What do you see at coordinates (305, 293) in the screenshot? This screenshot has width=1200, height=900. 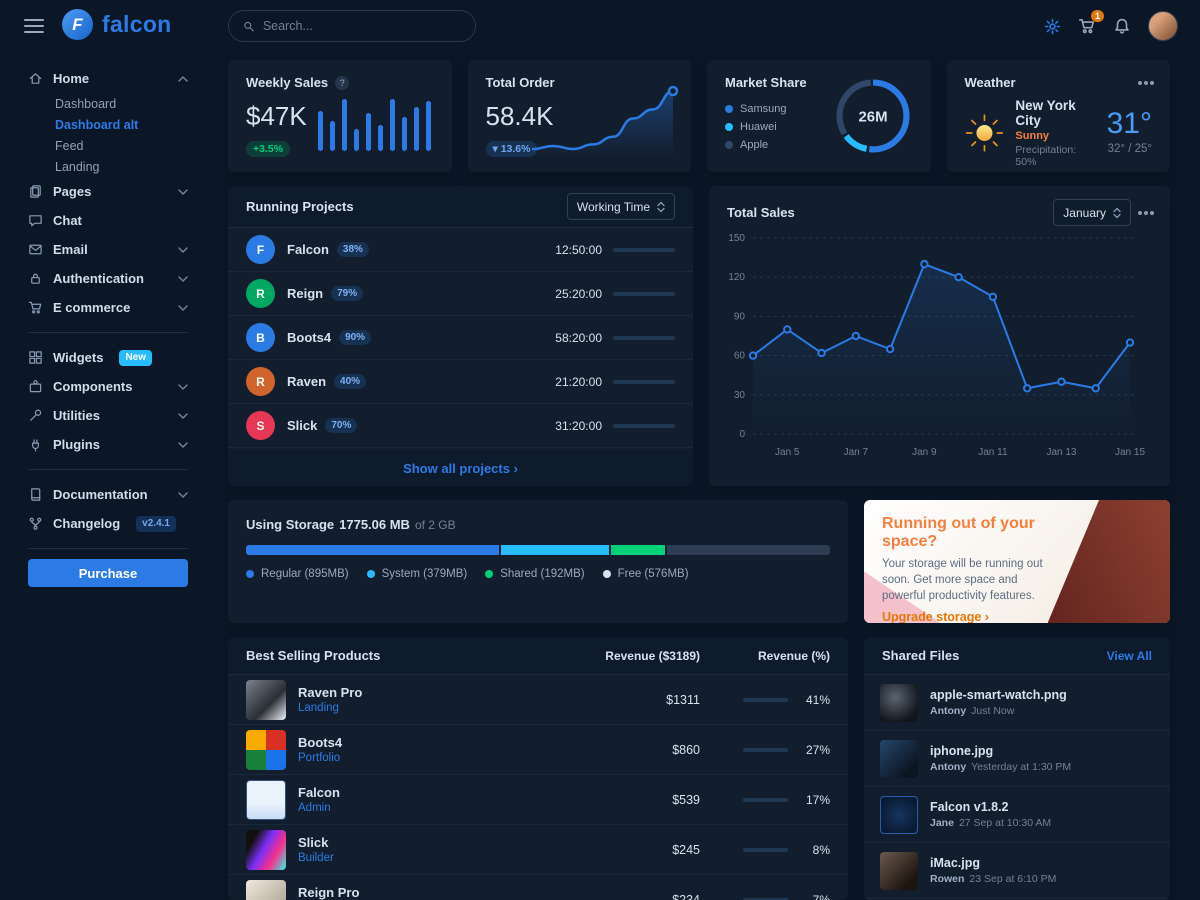 I see `project-name-link: Reign` at bounding box center [305, 293].